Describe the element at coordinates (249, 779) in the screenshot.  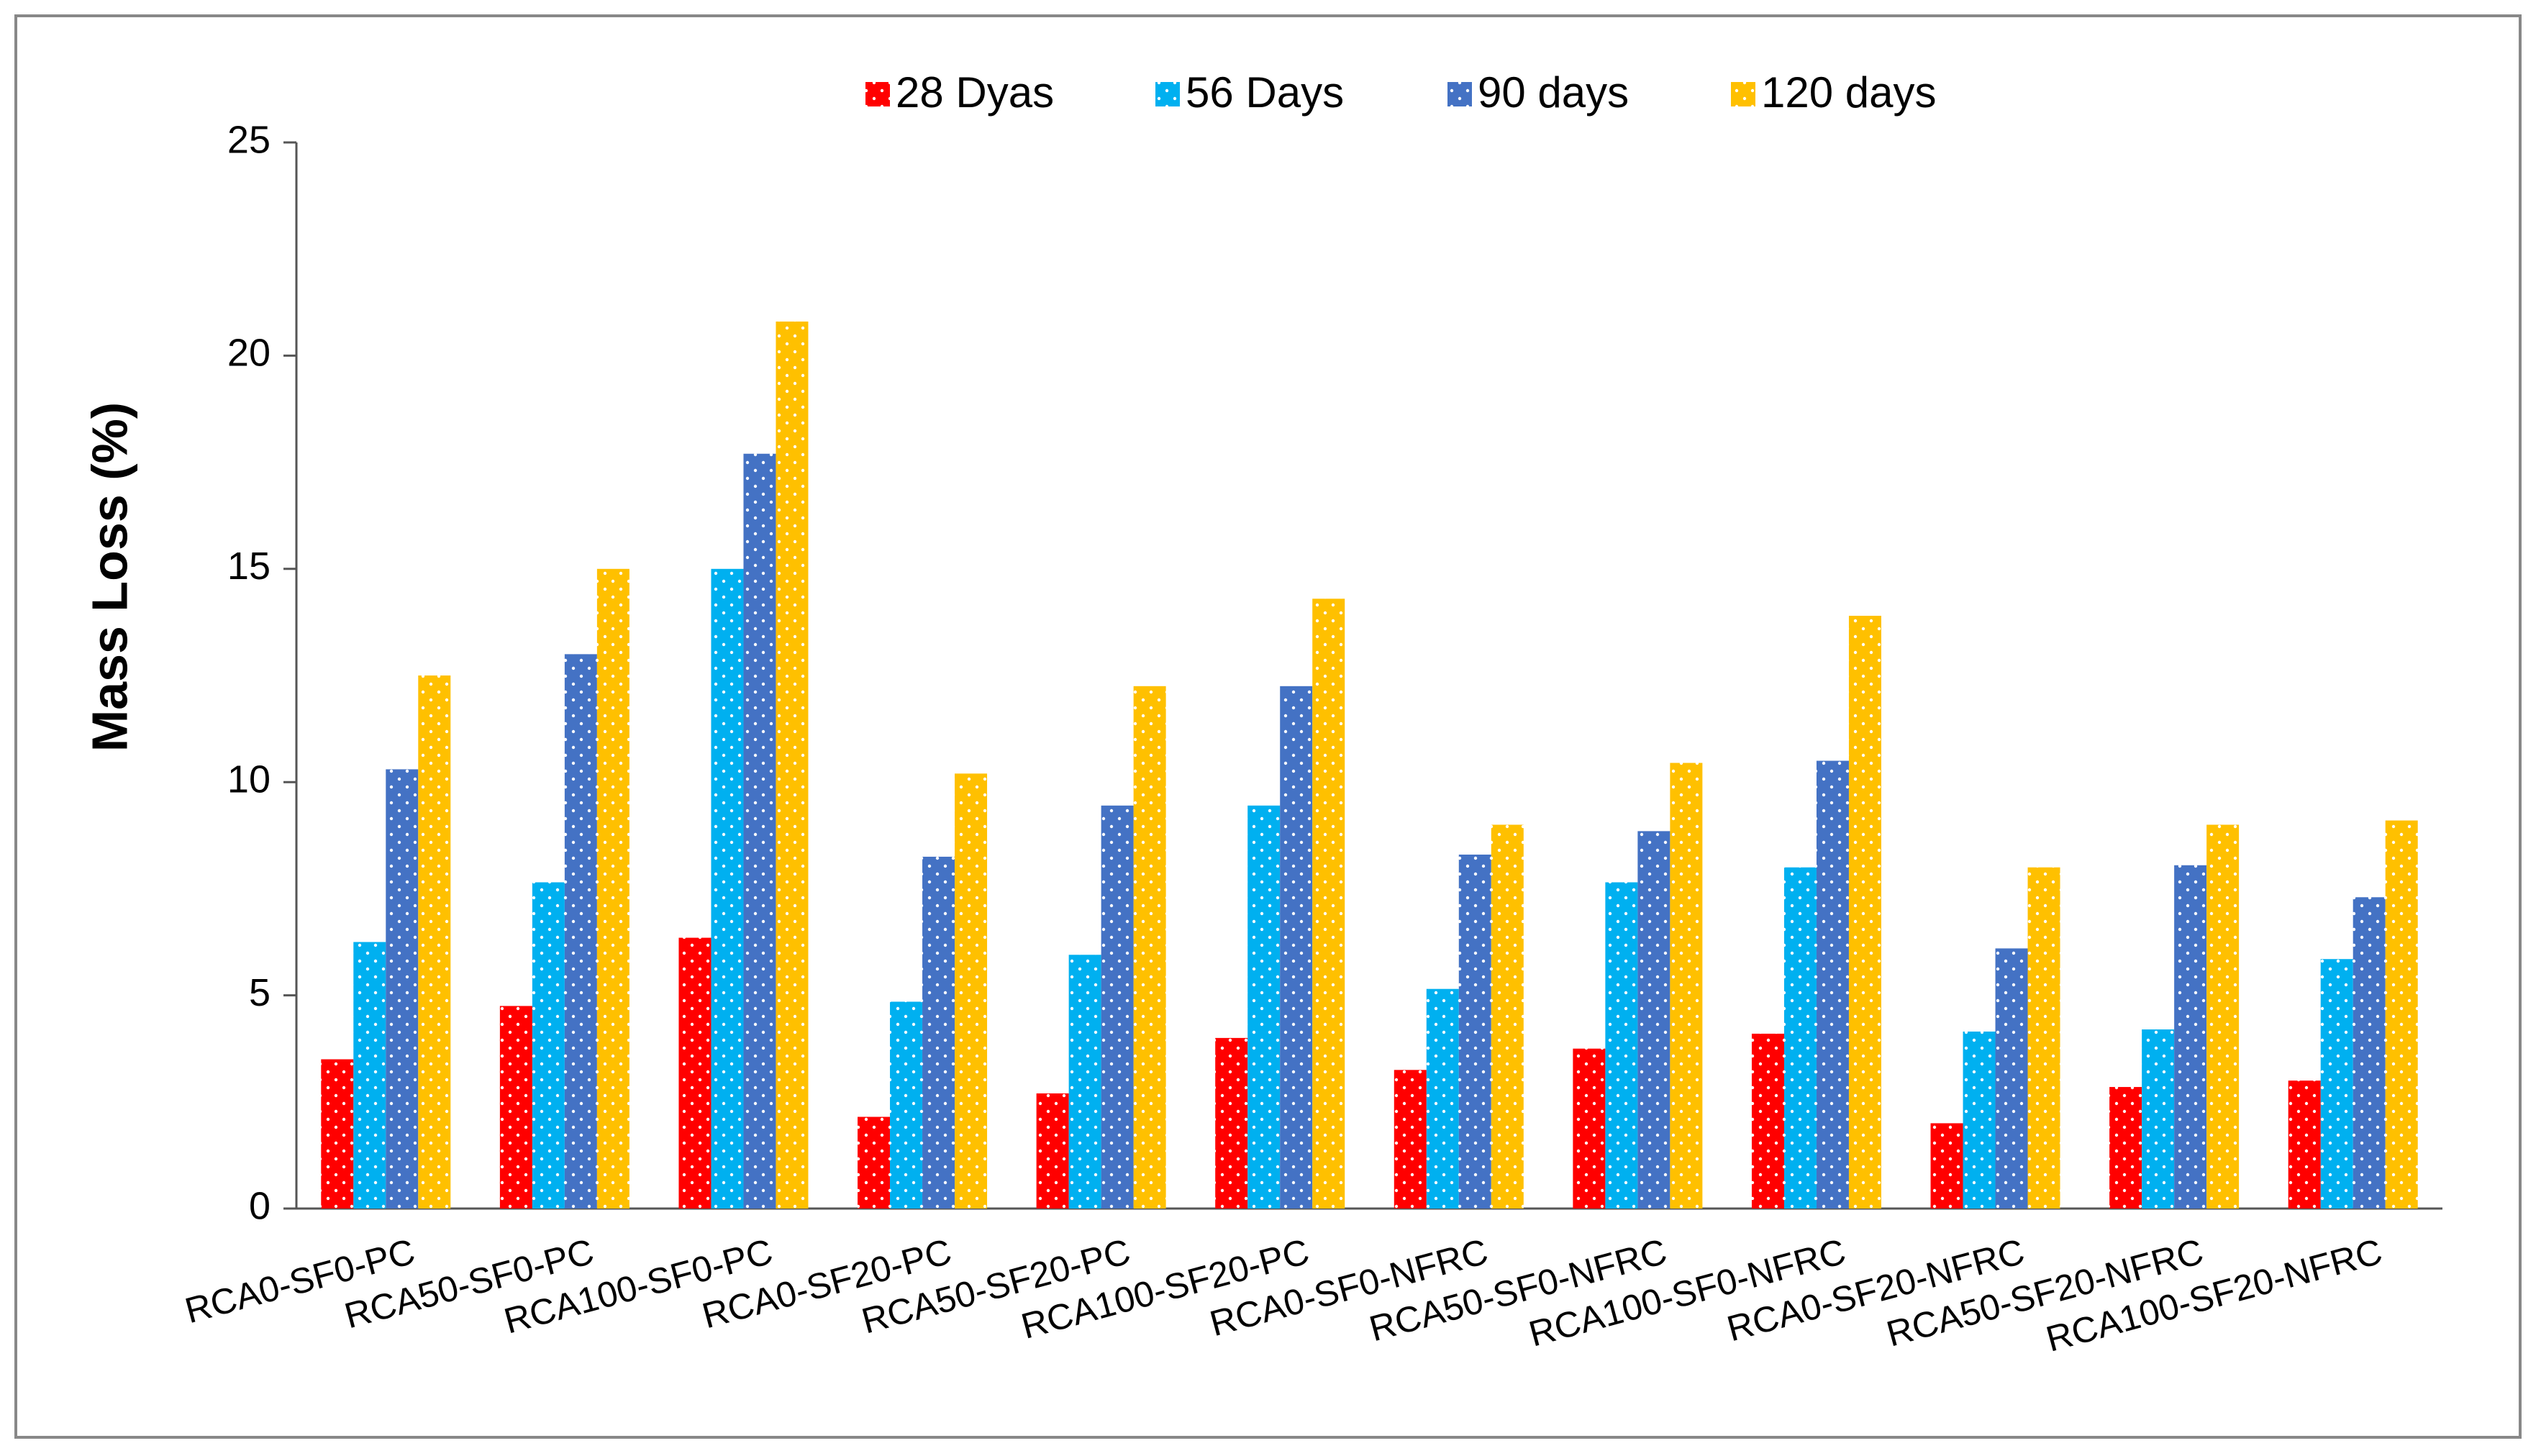
I see `y-tick-label: 10` at that location.